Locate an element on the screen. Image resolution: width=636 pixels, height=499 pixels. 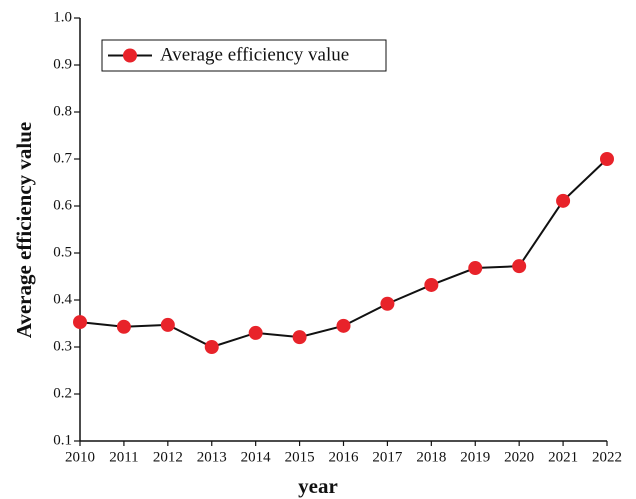
y-tick-label: 0.8 is located at coordinates (62, 111).